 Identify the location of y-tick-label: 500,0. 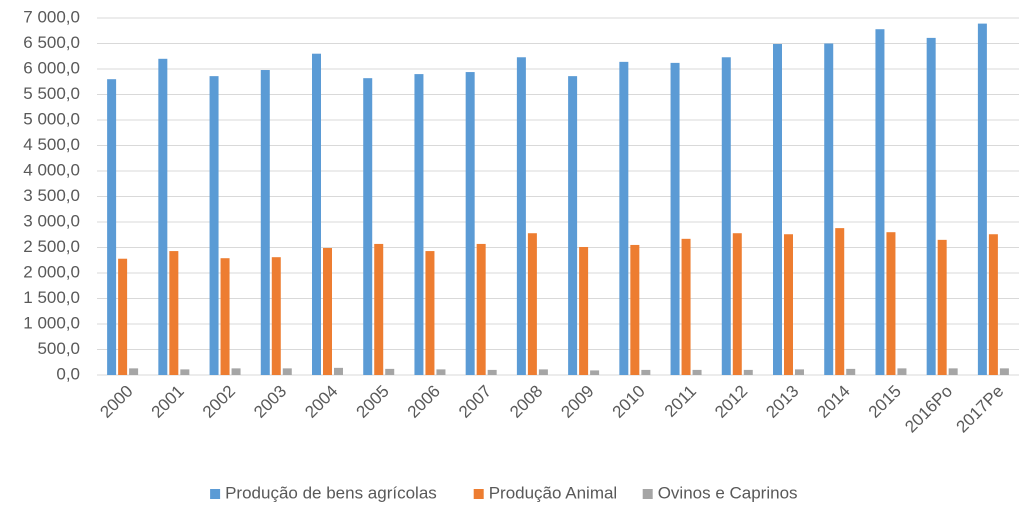
(58, 348).